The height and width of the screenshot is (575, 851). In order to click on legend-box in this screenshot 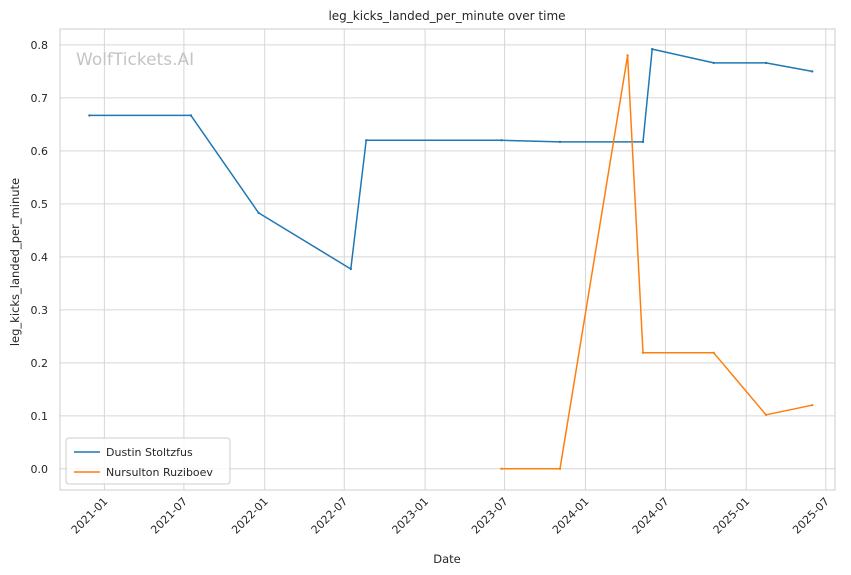, I will do `click(148, 461)`.